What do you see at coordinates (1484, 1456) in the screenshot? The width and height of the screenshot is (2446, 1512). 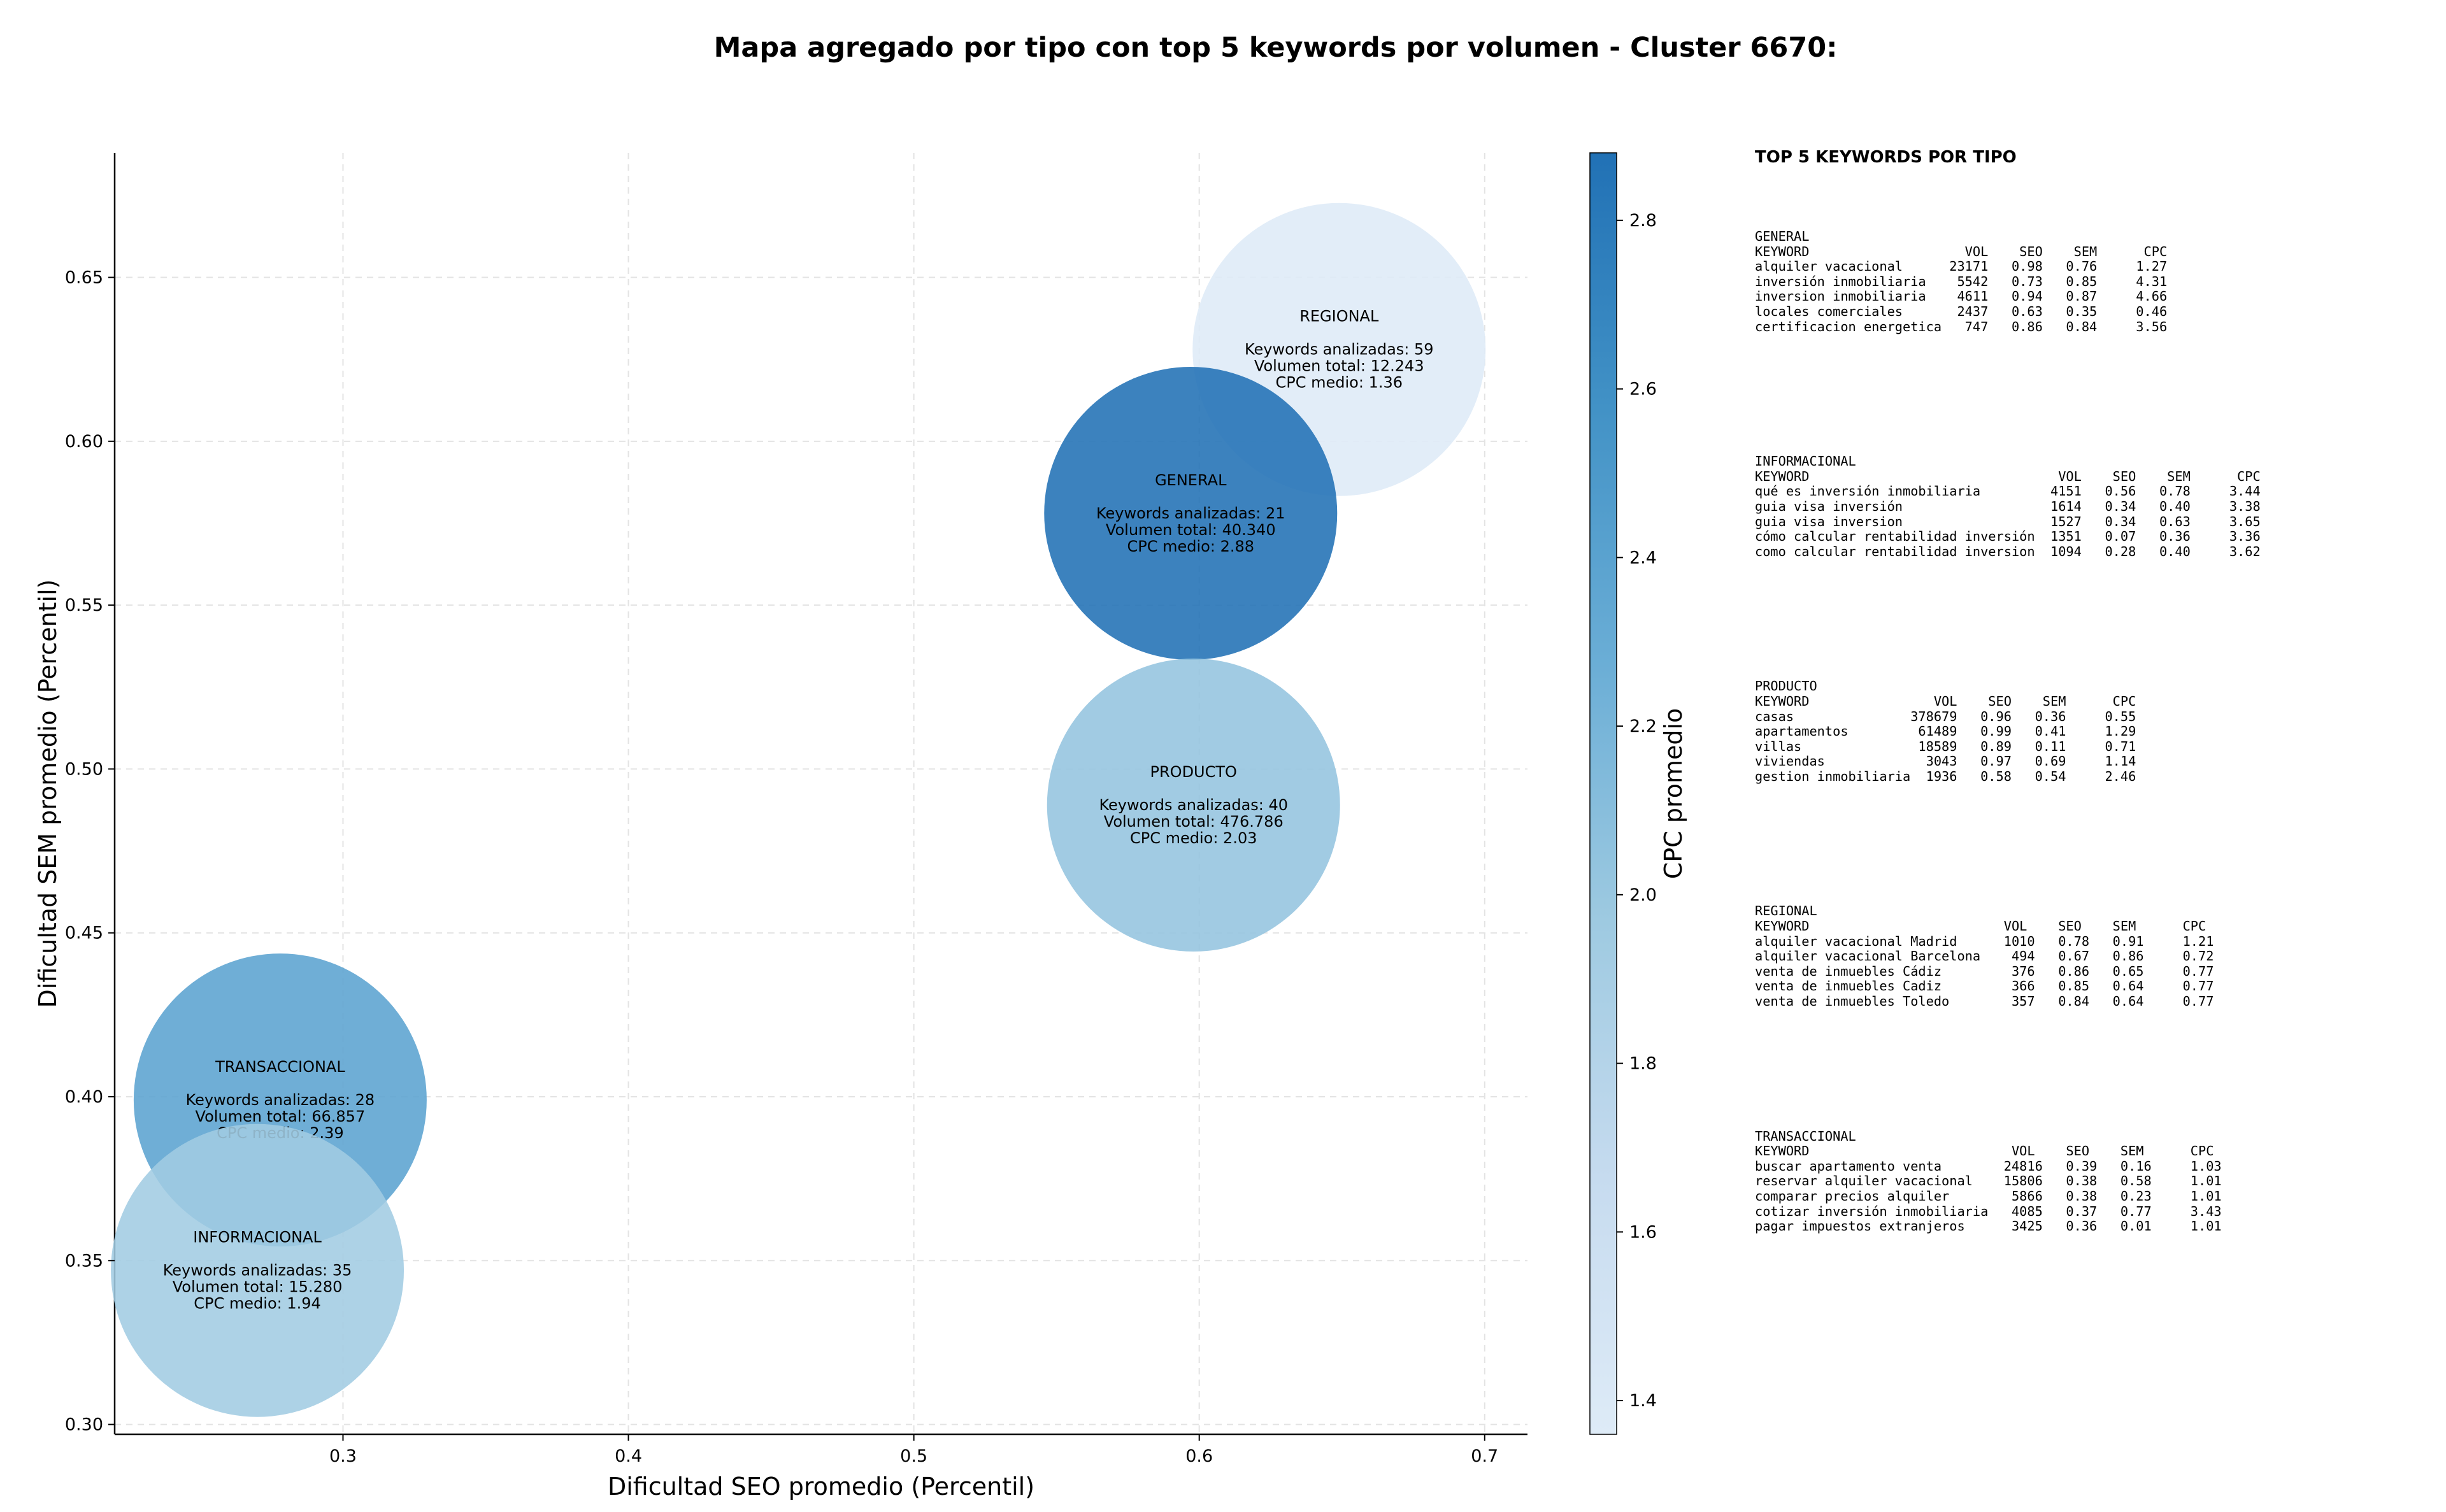 I see `x-tick-label: 0.7` at bounding box center [1484, 1456].